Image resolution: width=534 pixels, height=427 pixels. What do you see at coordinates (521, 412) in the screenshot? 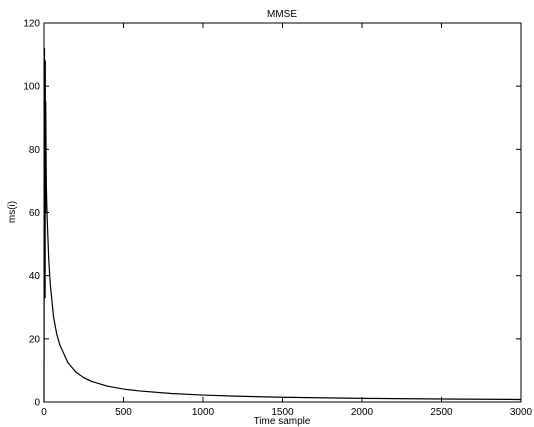
I see `x-tick-label-3000: 3000` at bounding box center [521, 412].